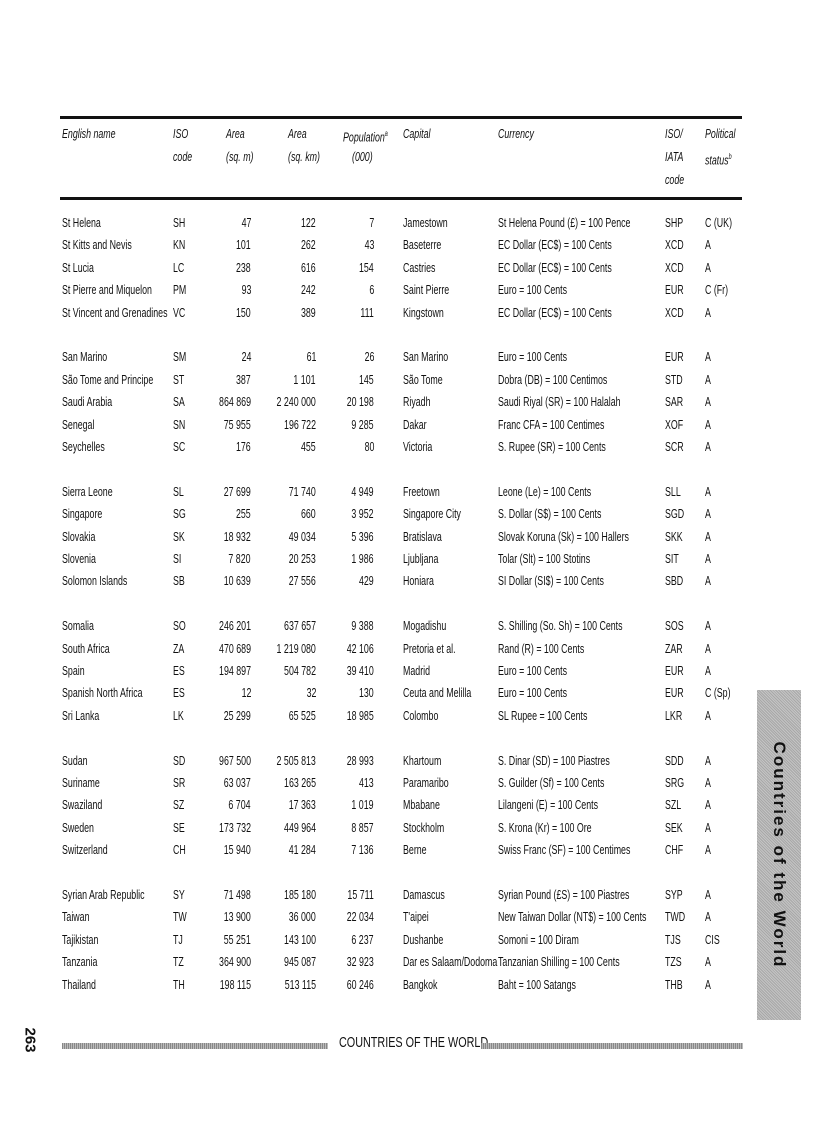 The image size is (816, 1123). Describe the element at coordinates (674, 379) in the screenshot. I see `cell-iata-code: STD` at that location.